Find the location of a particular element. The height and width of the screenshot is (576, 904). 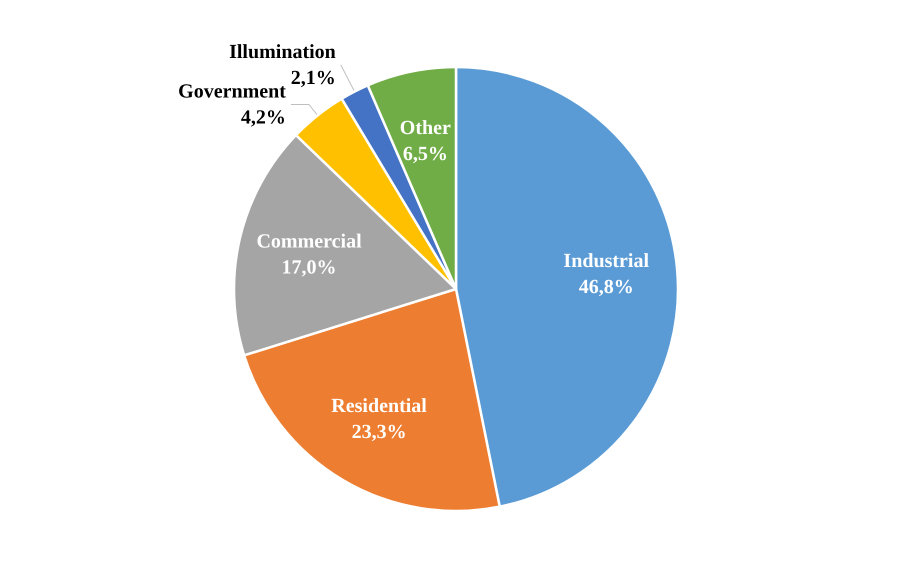

data-label: 17,0% is located at coordinates (309, 267).